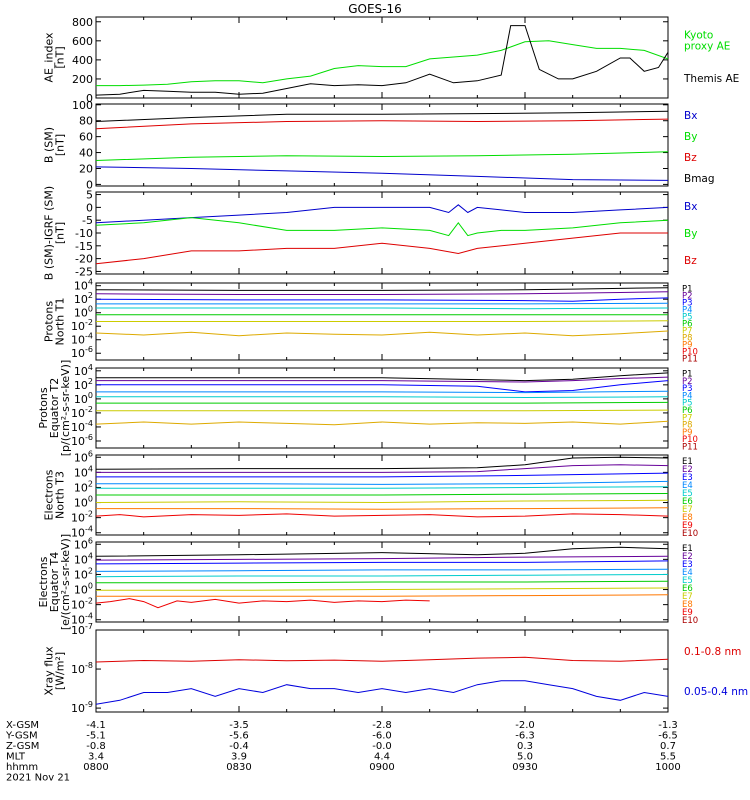 This screenshot has width=750, height=800. I want to click on series-line-p8, so click(382, 423).